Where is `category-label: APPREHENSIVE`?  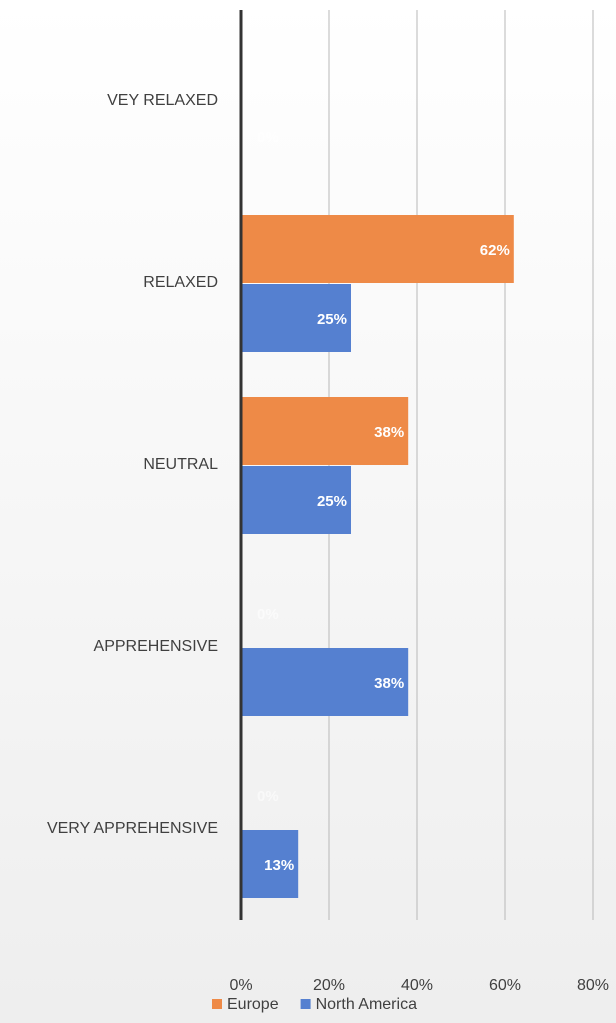
category-label: APPREHENSIVE is located at coordinates (156, 646).